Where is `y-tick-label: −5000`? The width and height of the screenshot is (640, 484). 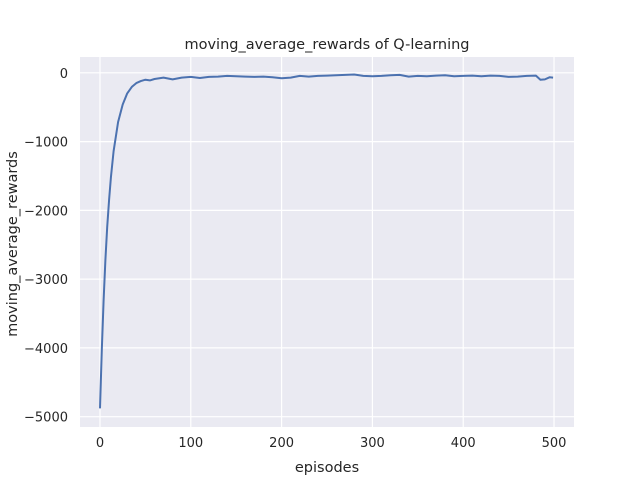
y-tick-label: −5000 is located at coordinates (46, 418).